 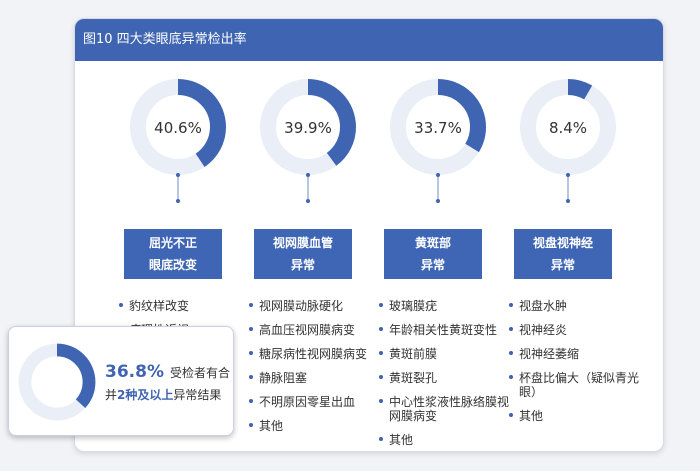 I want to click on condition-item: 视神经萎缩, so click(x=575, y=355).